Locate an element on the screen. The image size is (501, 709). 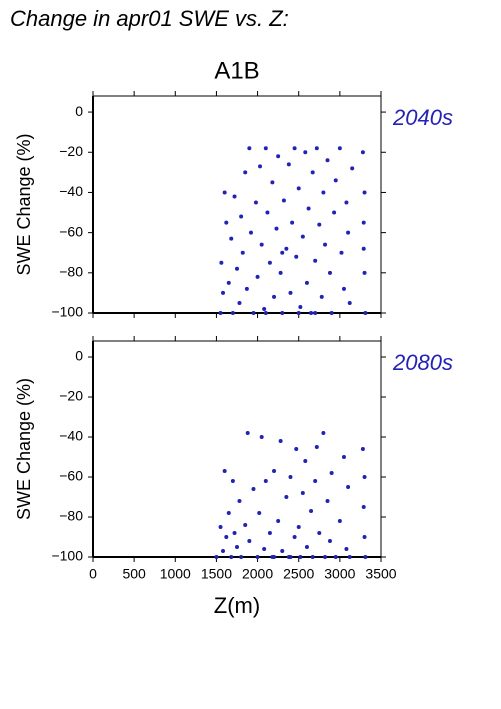
period-label: 2040s is located at coordinates (422, 117).